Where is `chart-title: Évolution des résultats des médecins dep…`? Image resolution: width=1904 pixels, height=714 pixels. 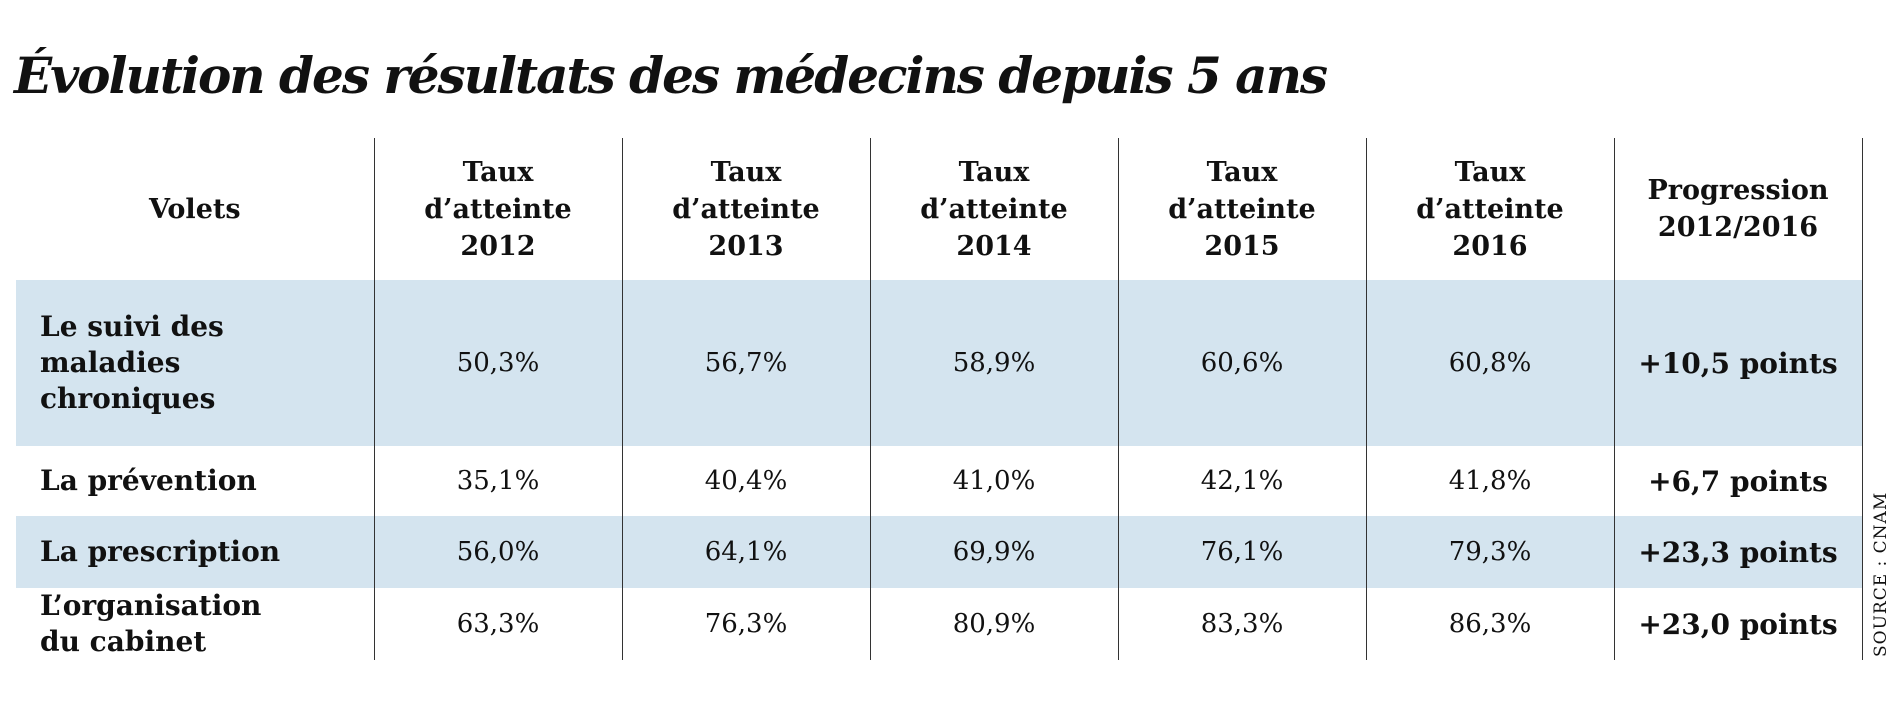
chart-title: Évolution des résultats des médecins dep… is located at coordinates (671, 75).